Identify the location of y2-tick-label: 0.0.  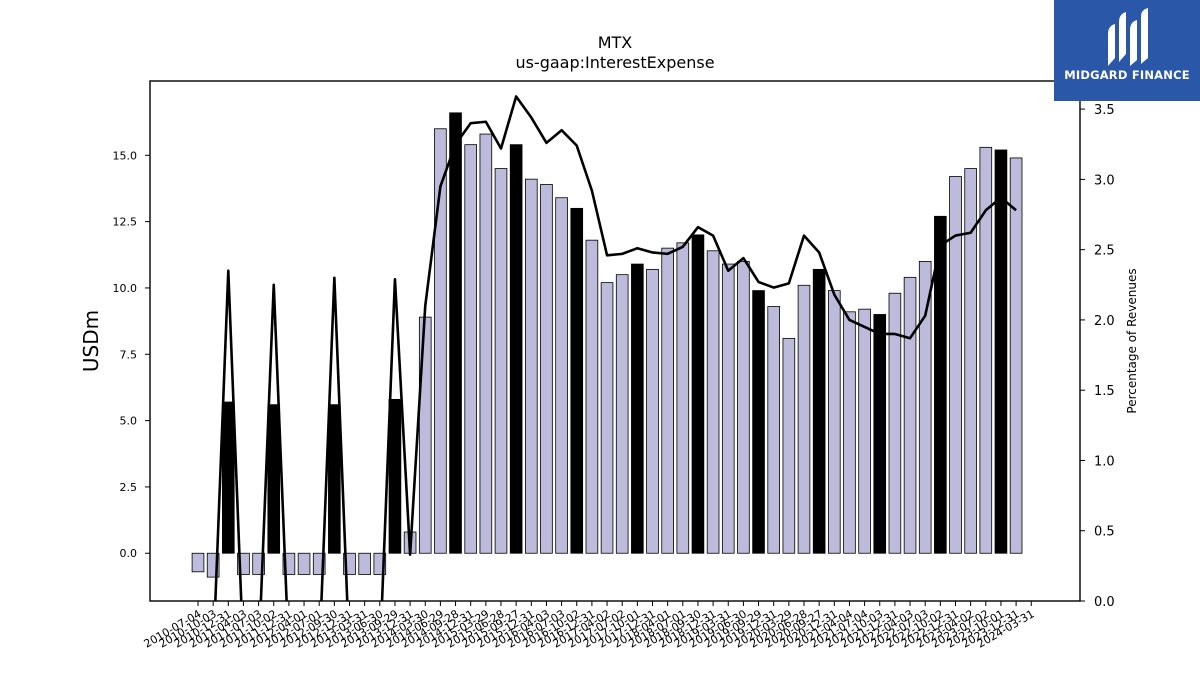
(1104, 602).